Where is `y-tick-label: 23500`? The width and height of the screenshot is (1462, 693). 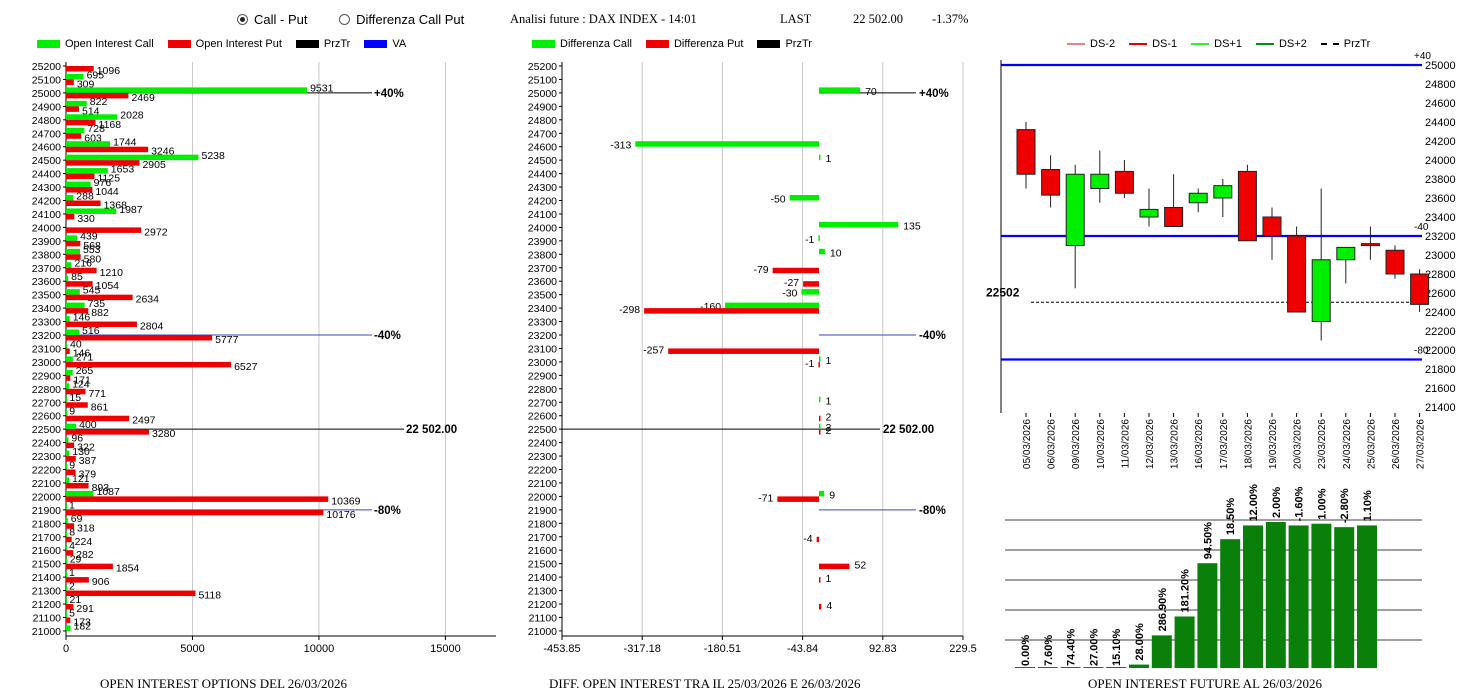 y-tick-label: 23500 is located at coordinates (46, 296).